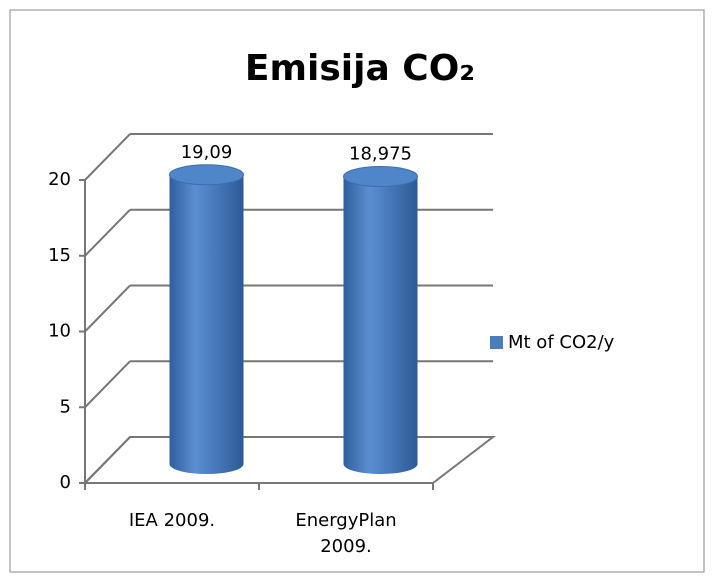 Image resolution: width=715 pixels, height=582 pixels. What do you see at coordinates (380, 154) in the screenshot?
I see `value-label: 18,975` at bounding box center [380, 154].